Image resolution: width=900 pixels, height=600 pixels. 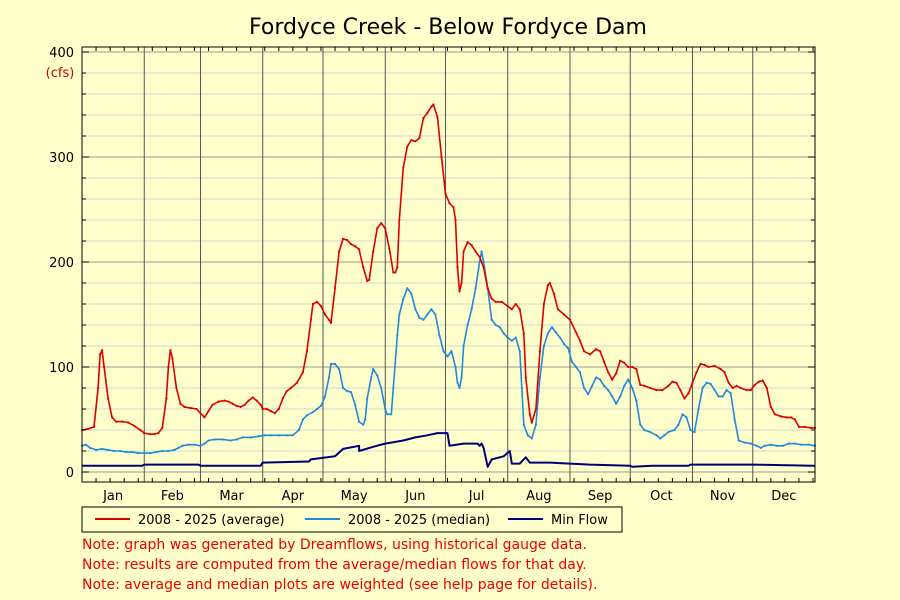 What do you see at coordinates (354, 496) in the screenshot?
I see `x-tick-label: May` at bounding box center [354, 496].